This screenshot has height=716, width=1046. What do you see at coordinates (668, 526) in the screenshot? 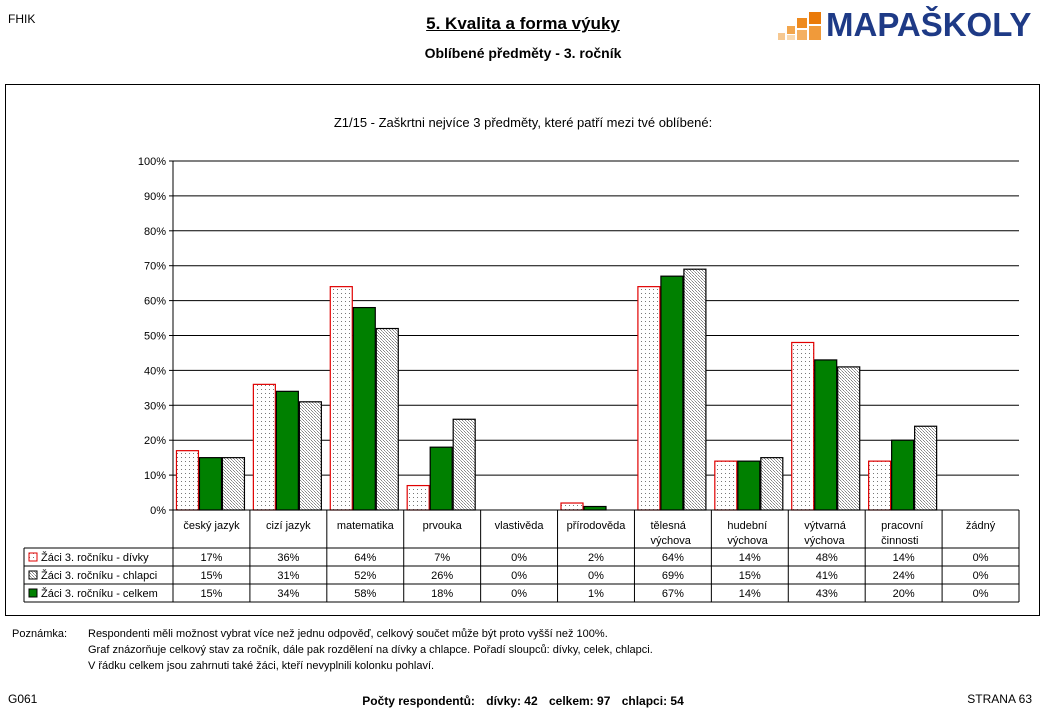
I see `category-label: tělesná` at bounding box center [668, 526].